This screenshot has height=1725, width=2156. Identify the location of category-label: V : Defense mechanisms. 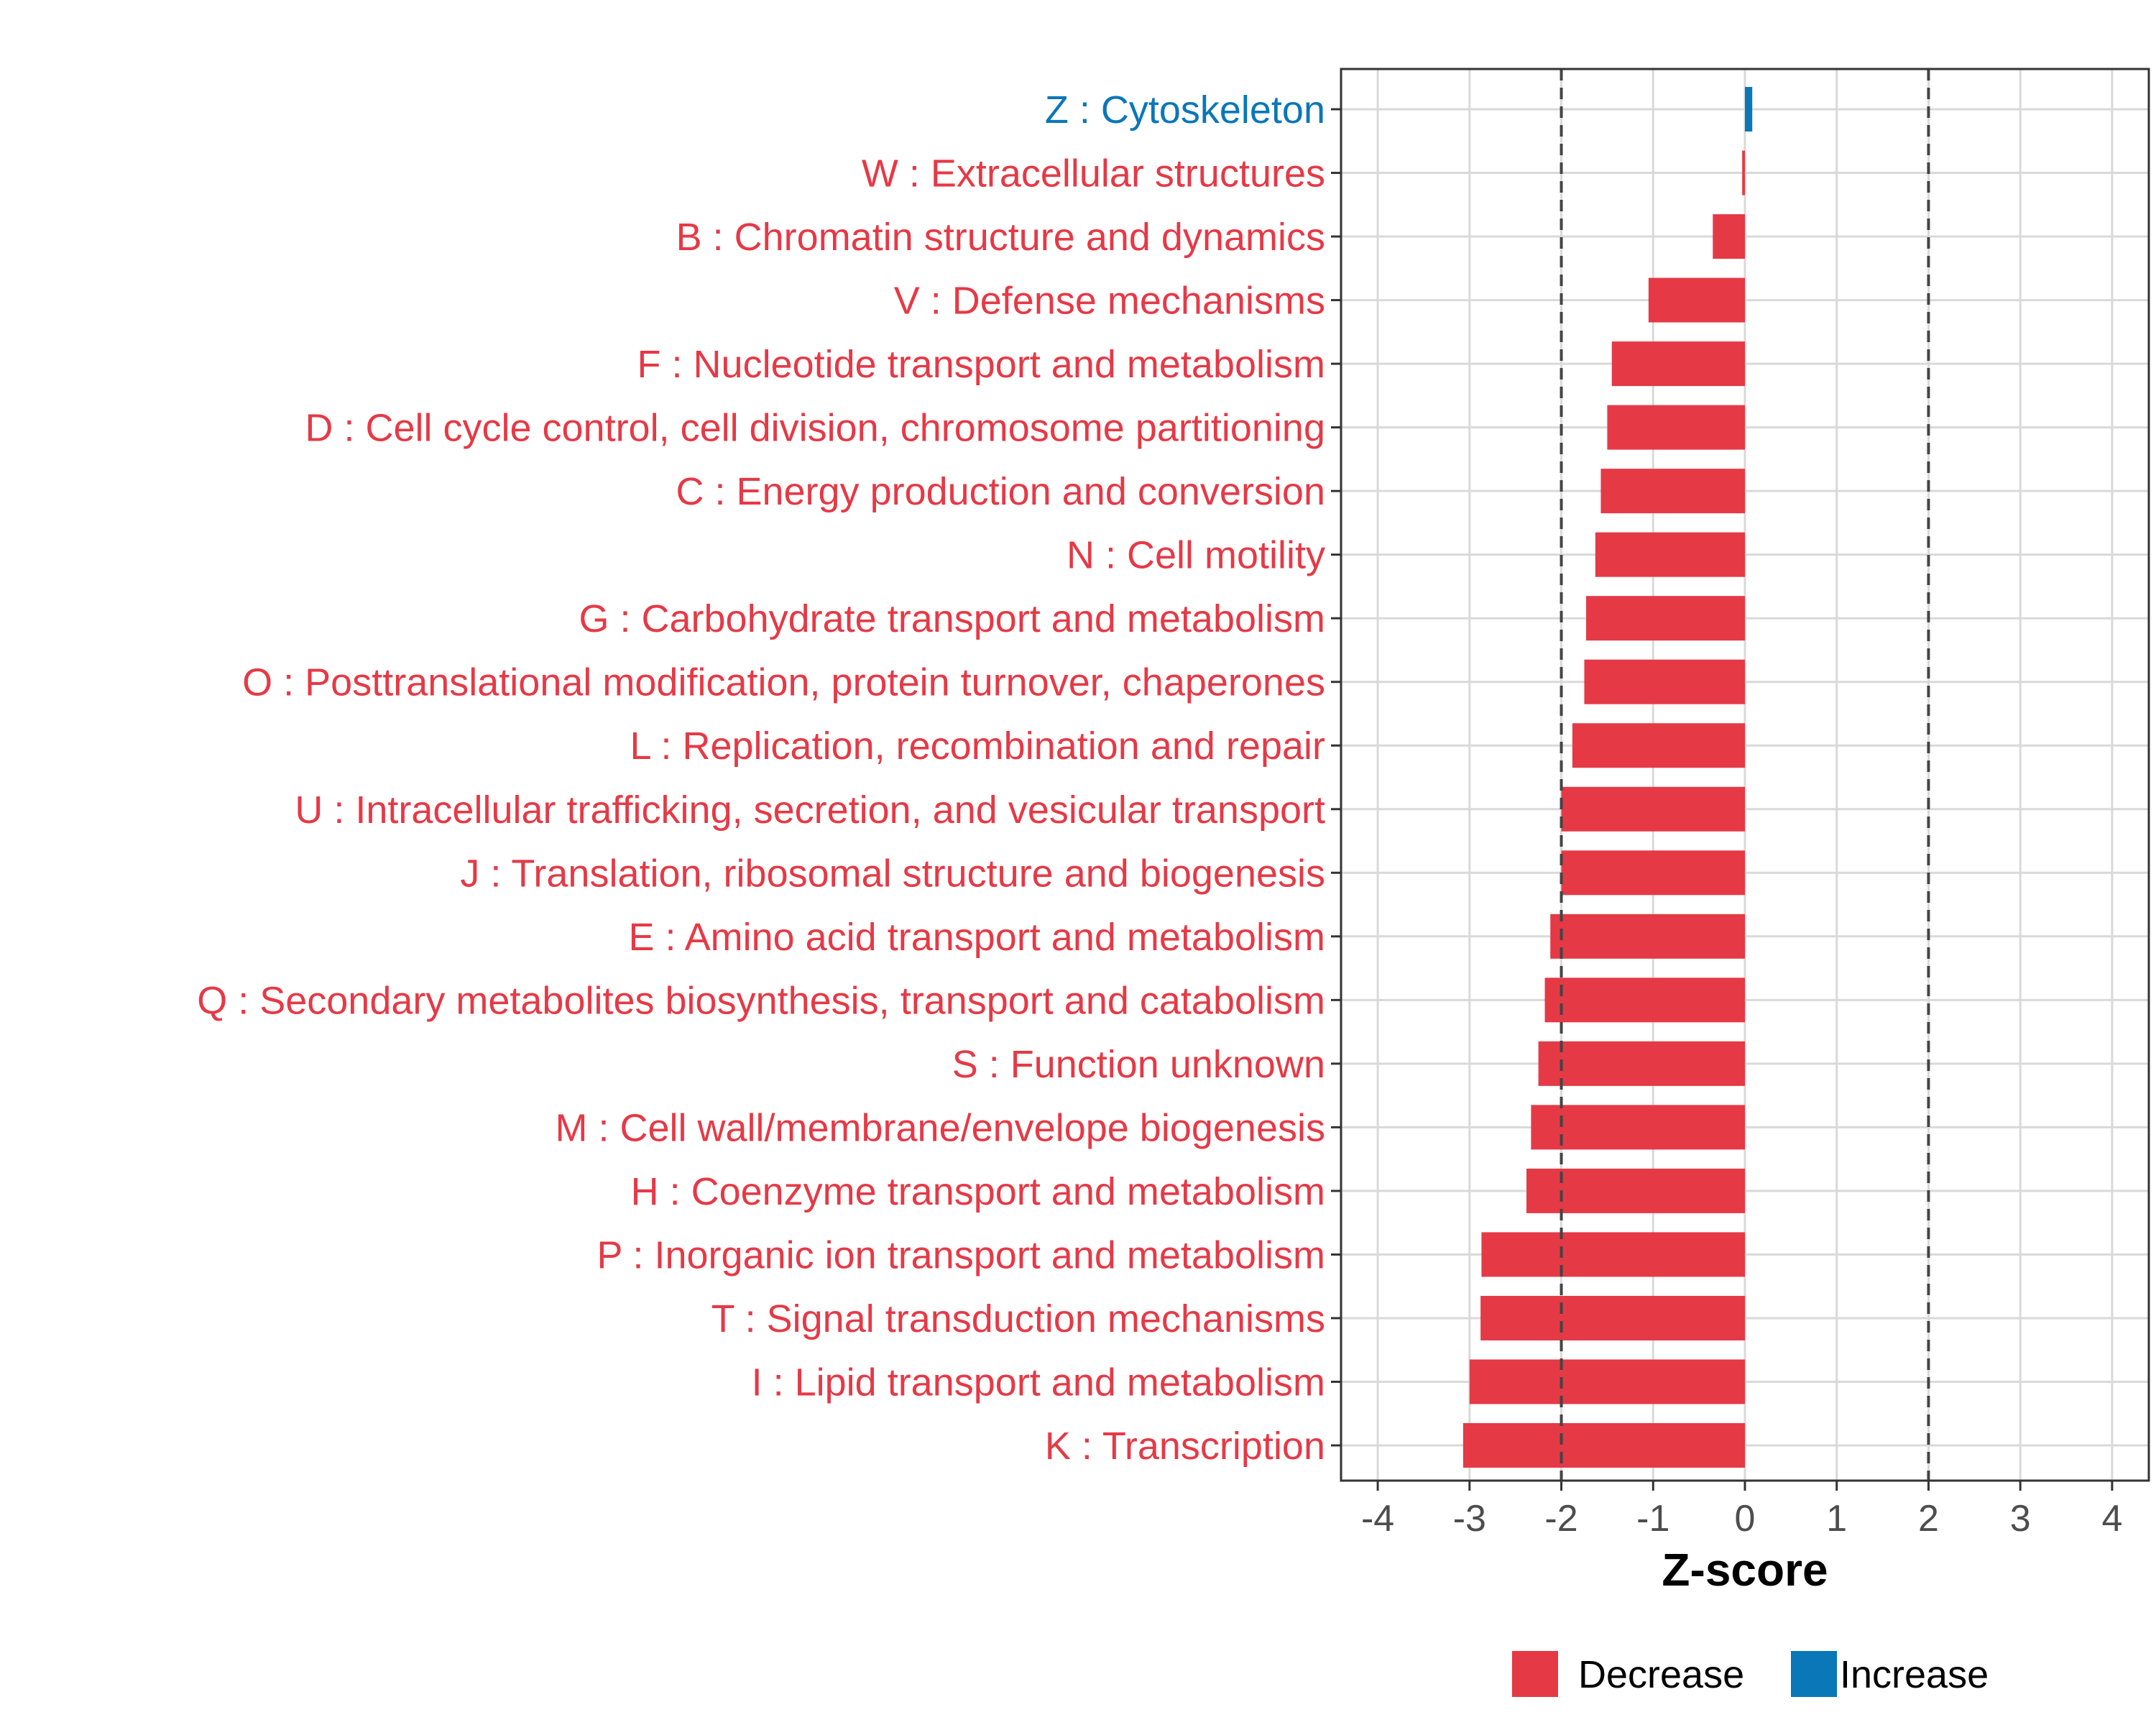
(1109, 301).